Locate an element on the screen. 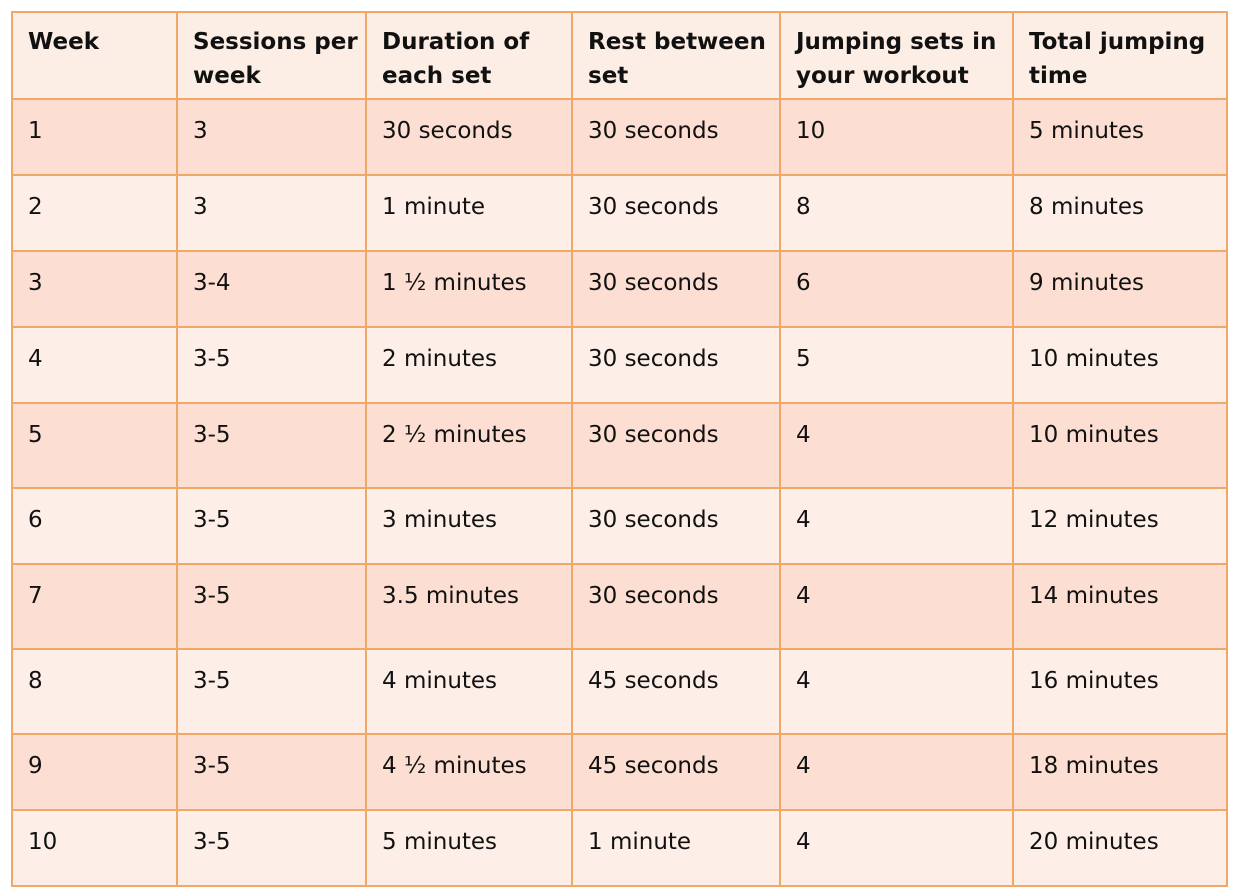 The image size is (1238, 895). table-row: 10 3-5 5 minutes 1 minute 4 20 minutes is located at coordinates (619, 848).